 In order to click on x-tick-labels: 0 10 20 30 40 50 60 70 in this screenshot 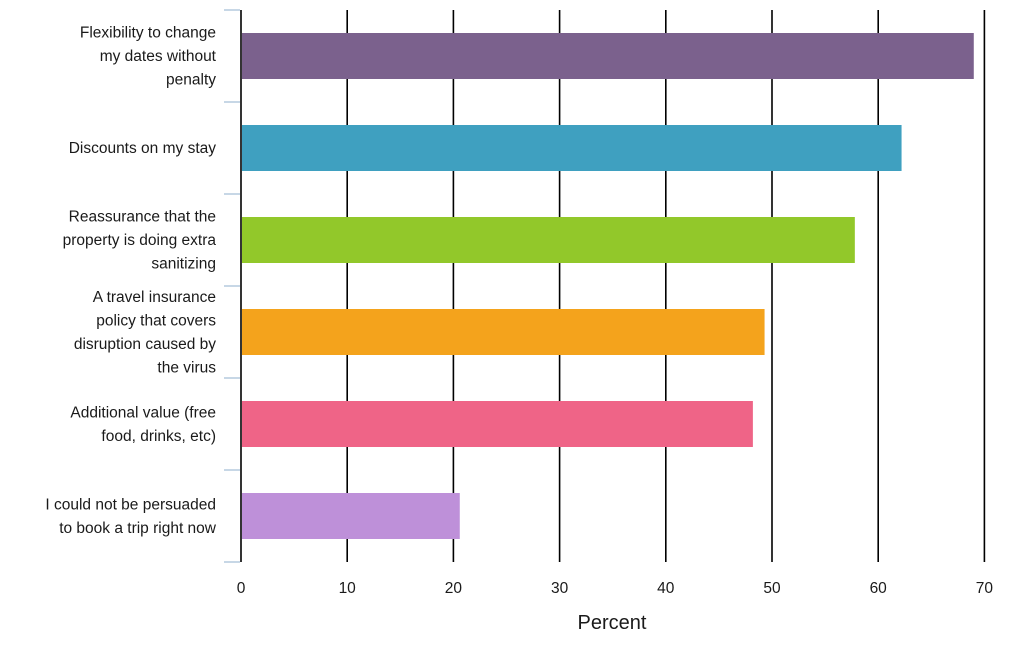, I will do `click(615, 588)`.